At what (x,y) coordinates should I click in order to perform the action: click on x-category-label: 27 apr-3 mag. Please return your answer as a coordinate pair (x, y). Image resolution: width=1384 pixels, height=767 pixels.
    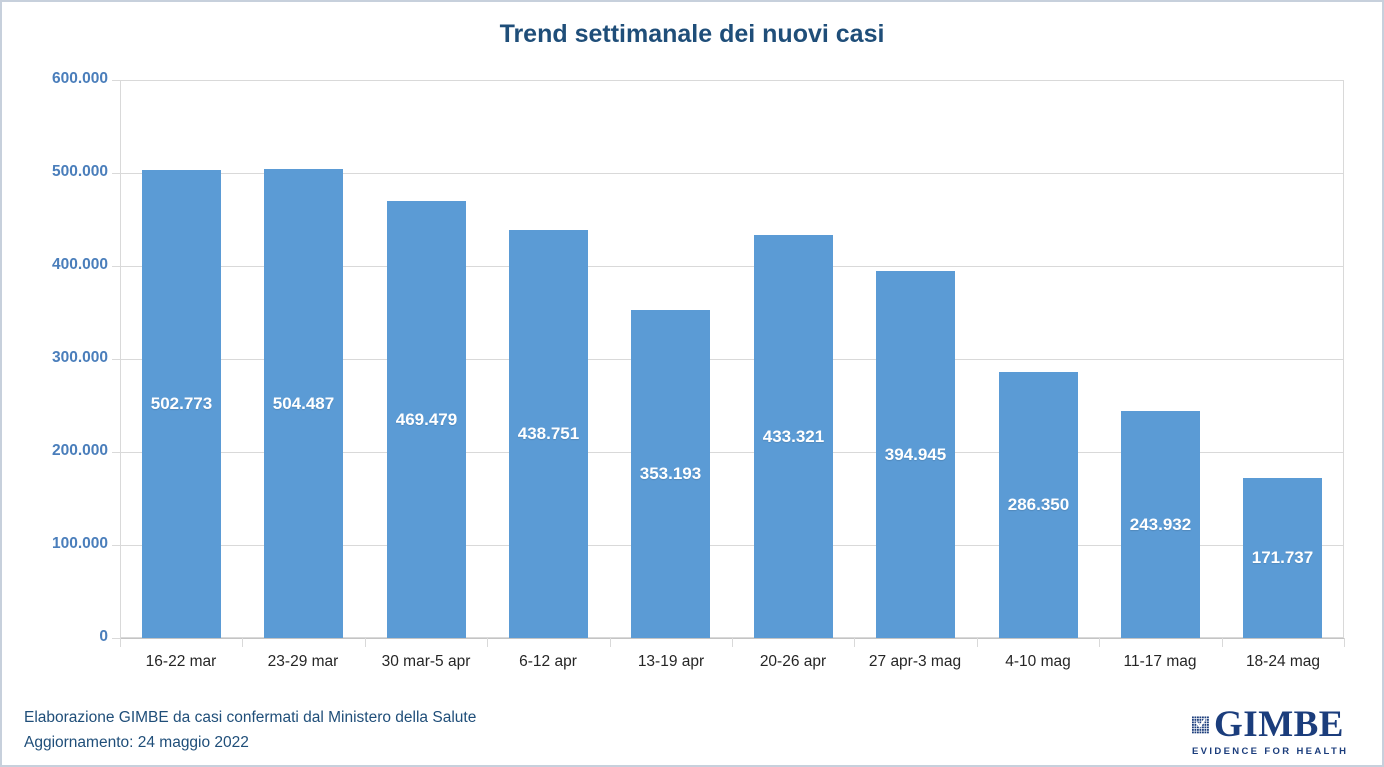
    Looking at the image, I should click on (915, 661).